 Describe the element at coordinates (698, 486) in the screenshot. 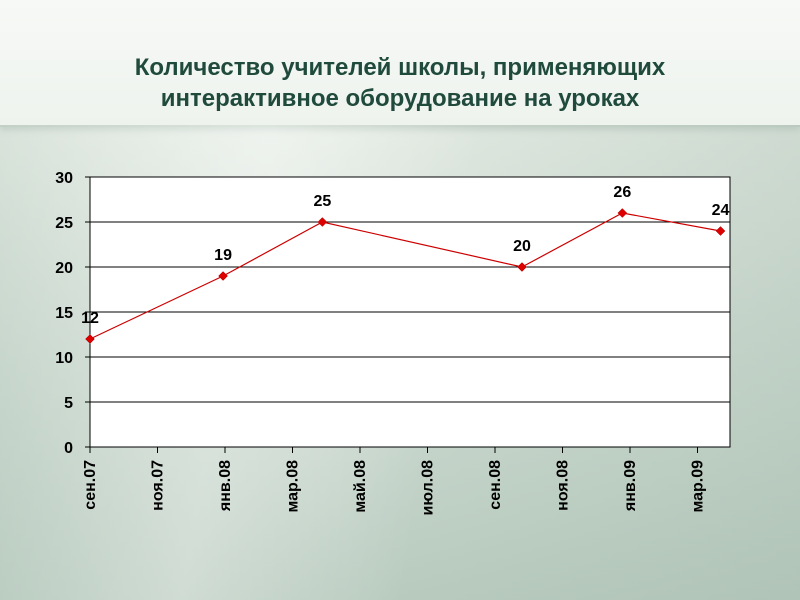

I see `x-tick-label: мар.09` at that location.